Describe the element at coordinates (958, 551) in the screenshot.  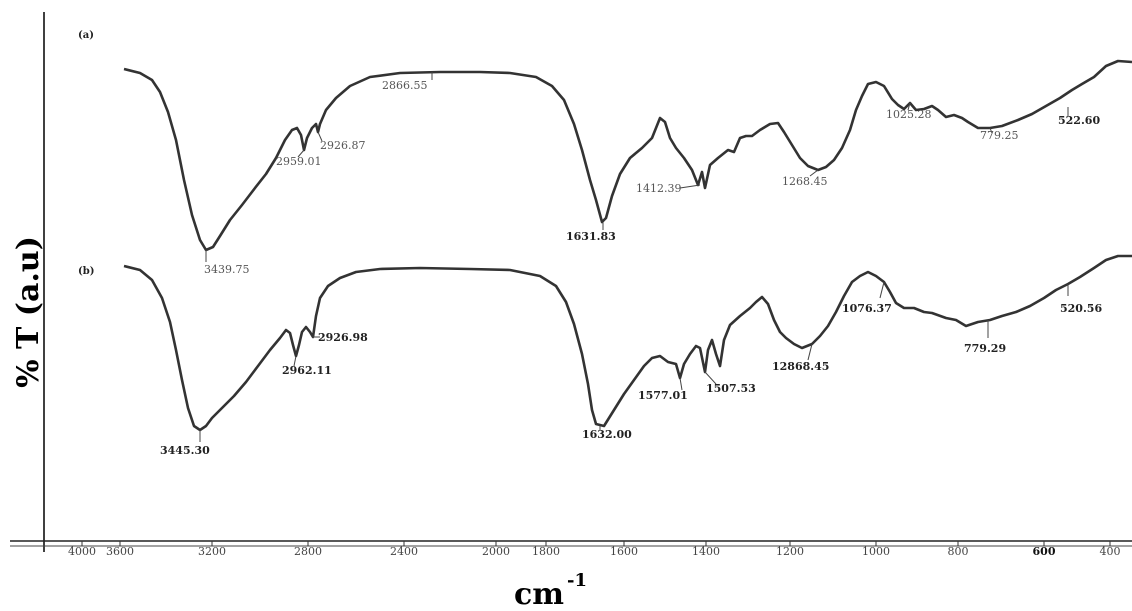
I see `x-tick-label: 800` at that location.